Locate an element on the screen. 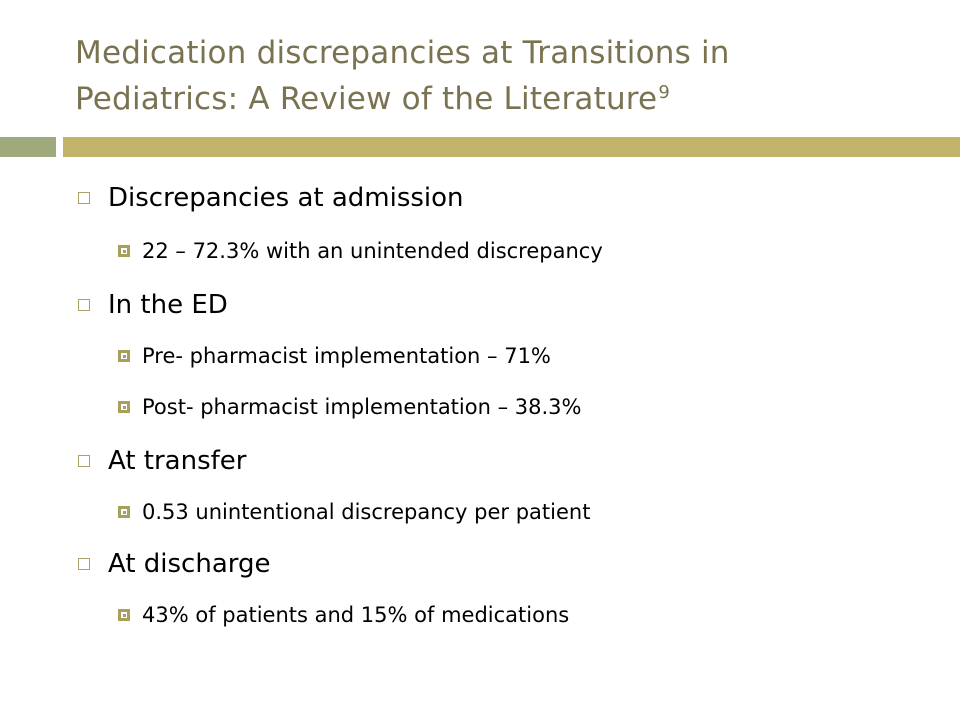 The height and width of the screenshot is (720, 960). sub-bullet-text: Pre- pharmacist implementation – 71% is located at coordinates (346, 356).